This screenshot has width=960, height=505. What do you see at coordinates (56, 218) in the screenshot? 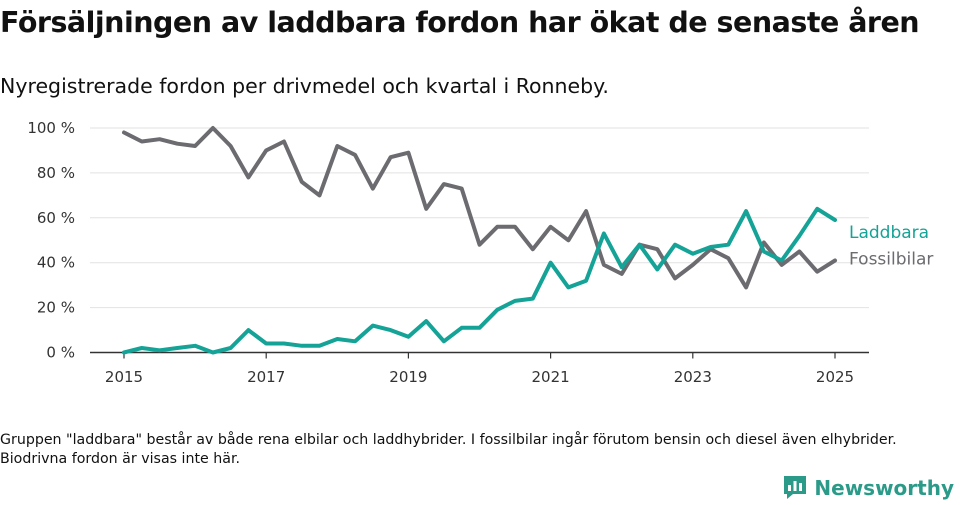
I see `y-tick-label: 60 %` at bounding box center [56, 218].